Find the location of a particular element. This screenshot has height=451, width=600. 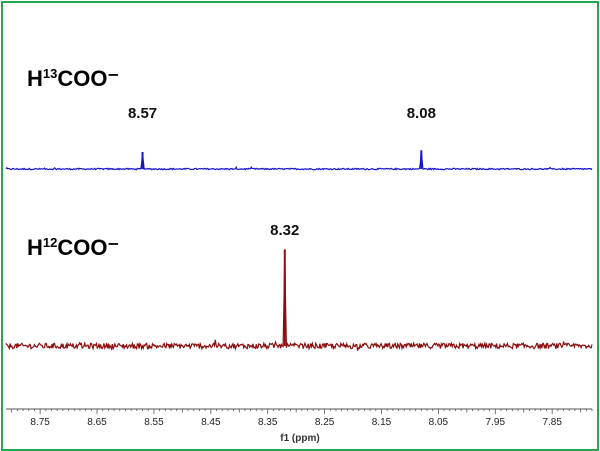

x-tick-label: 8.55 is located at coordinates (154, 422).